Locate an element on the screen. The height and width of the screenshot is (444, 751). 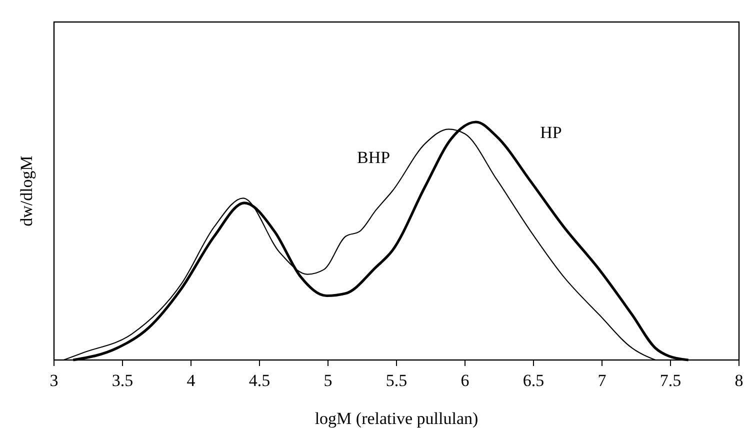
x-tick-label: 3 is located at coordinates (54, 380).